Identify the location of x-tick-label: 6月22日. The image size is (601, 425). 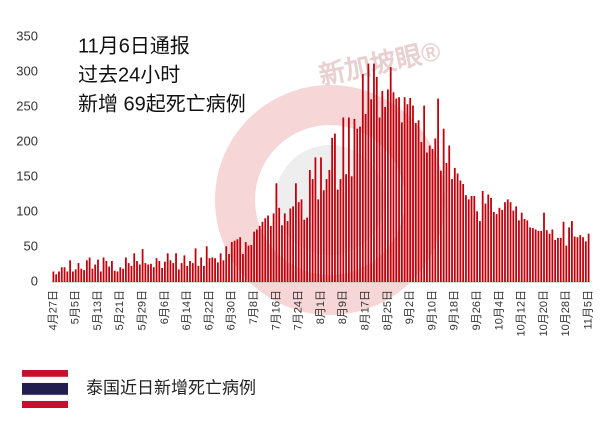
(209, 310).